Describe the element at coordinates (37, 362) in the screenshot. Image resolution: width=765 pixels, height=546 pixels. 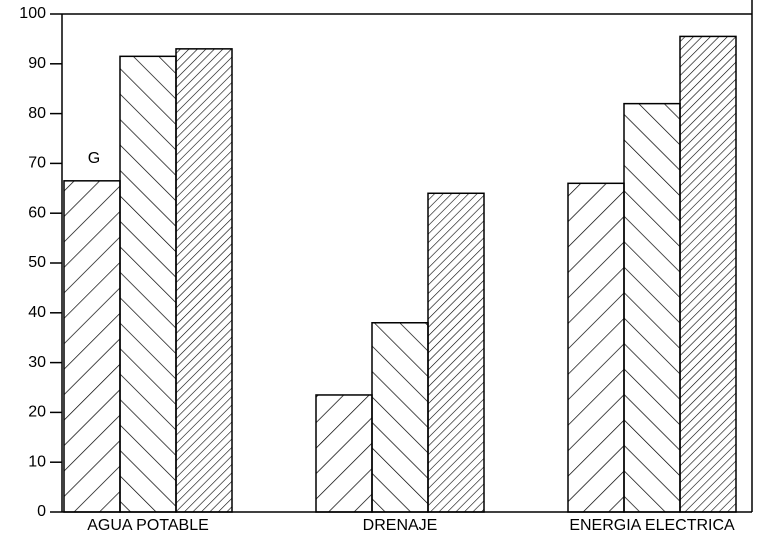
I see `y-tick-label: 30` at that location.